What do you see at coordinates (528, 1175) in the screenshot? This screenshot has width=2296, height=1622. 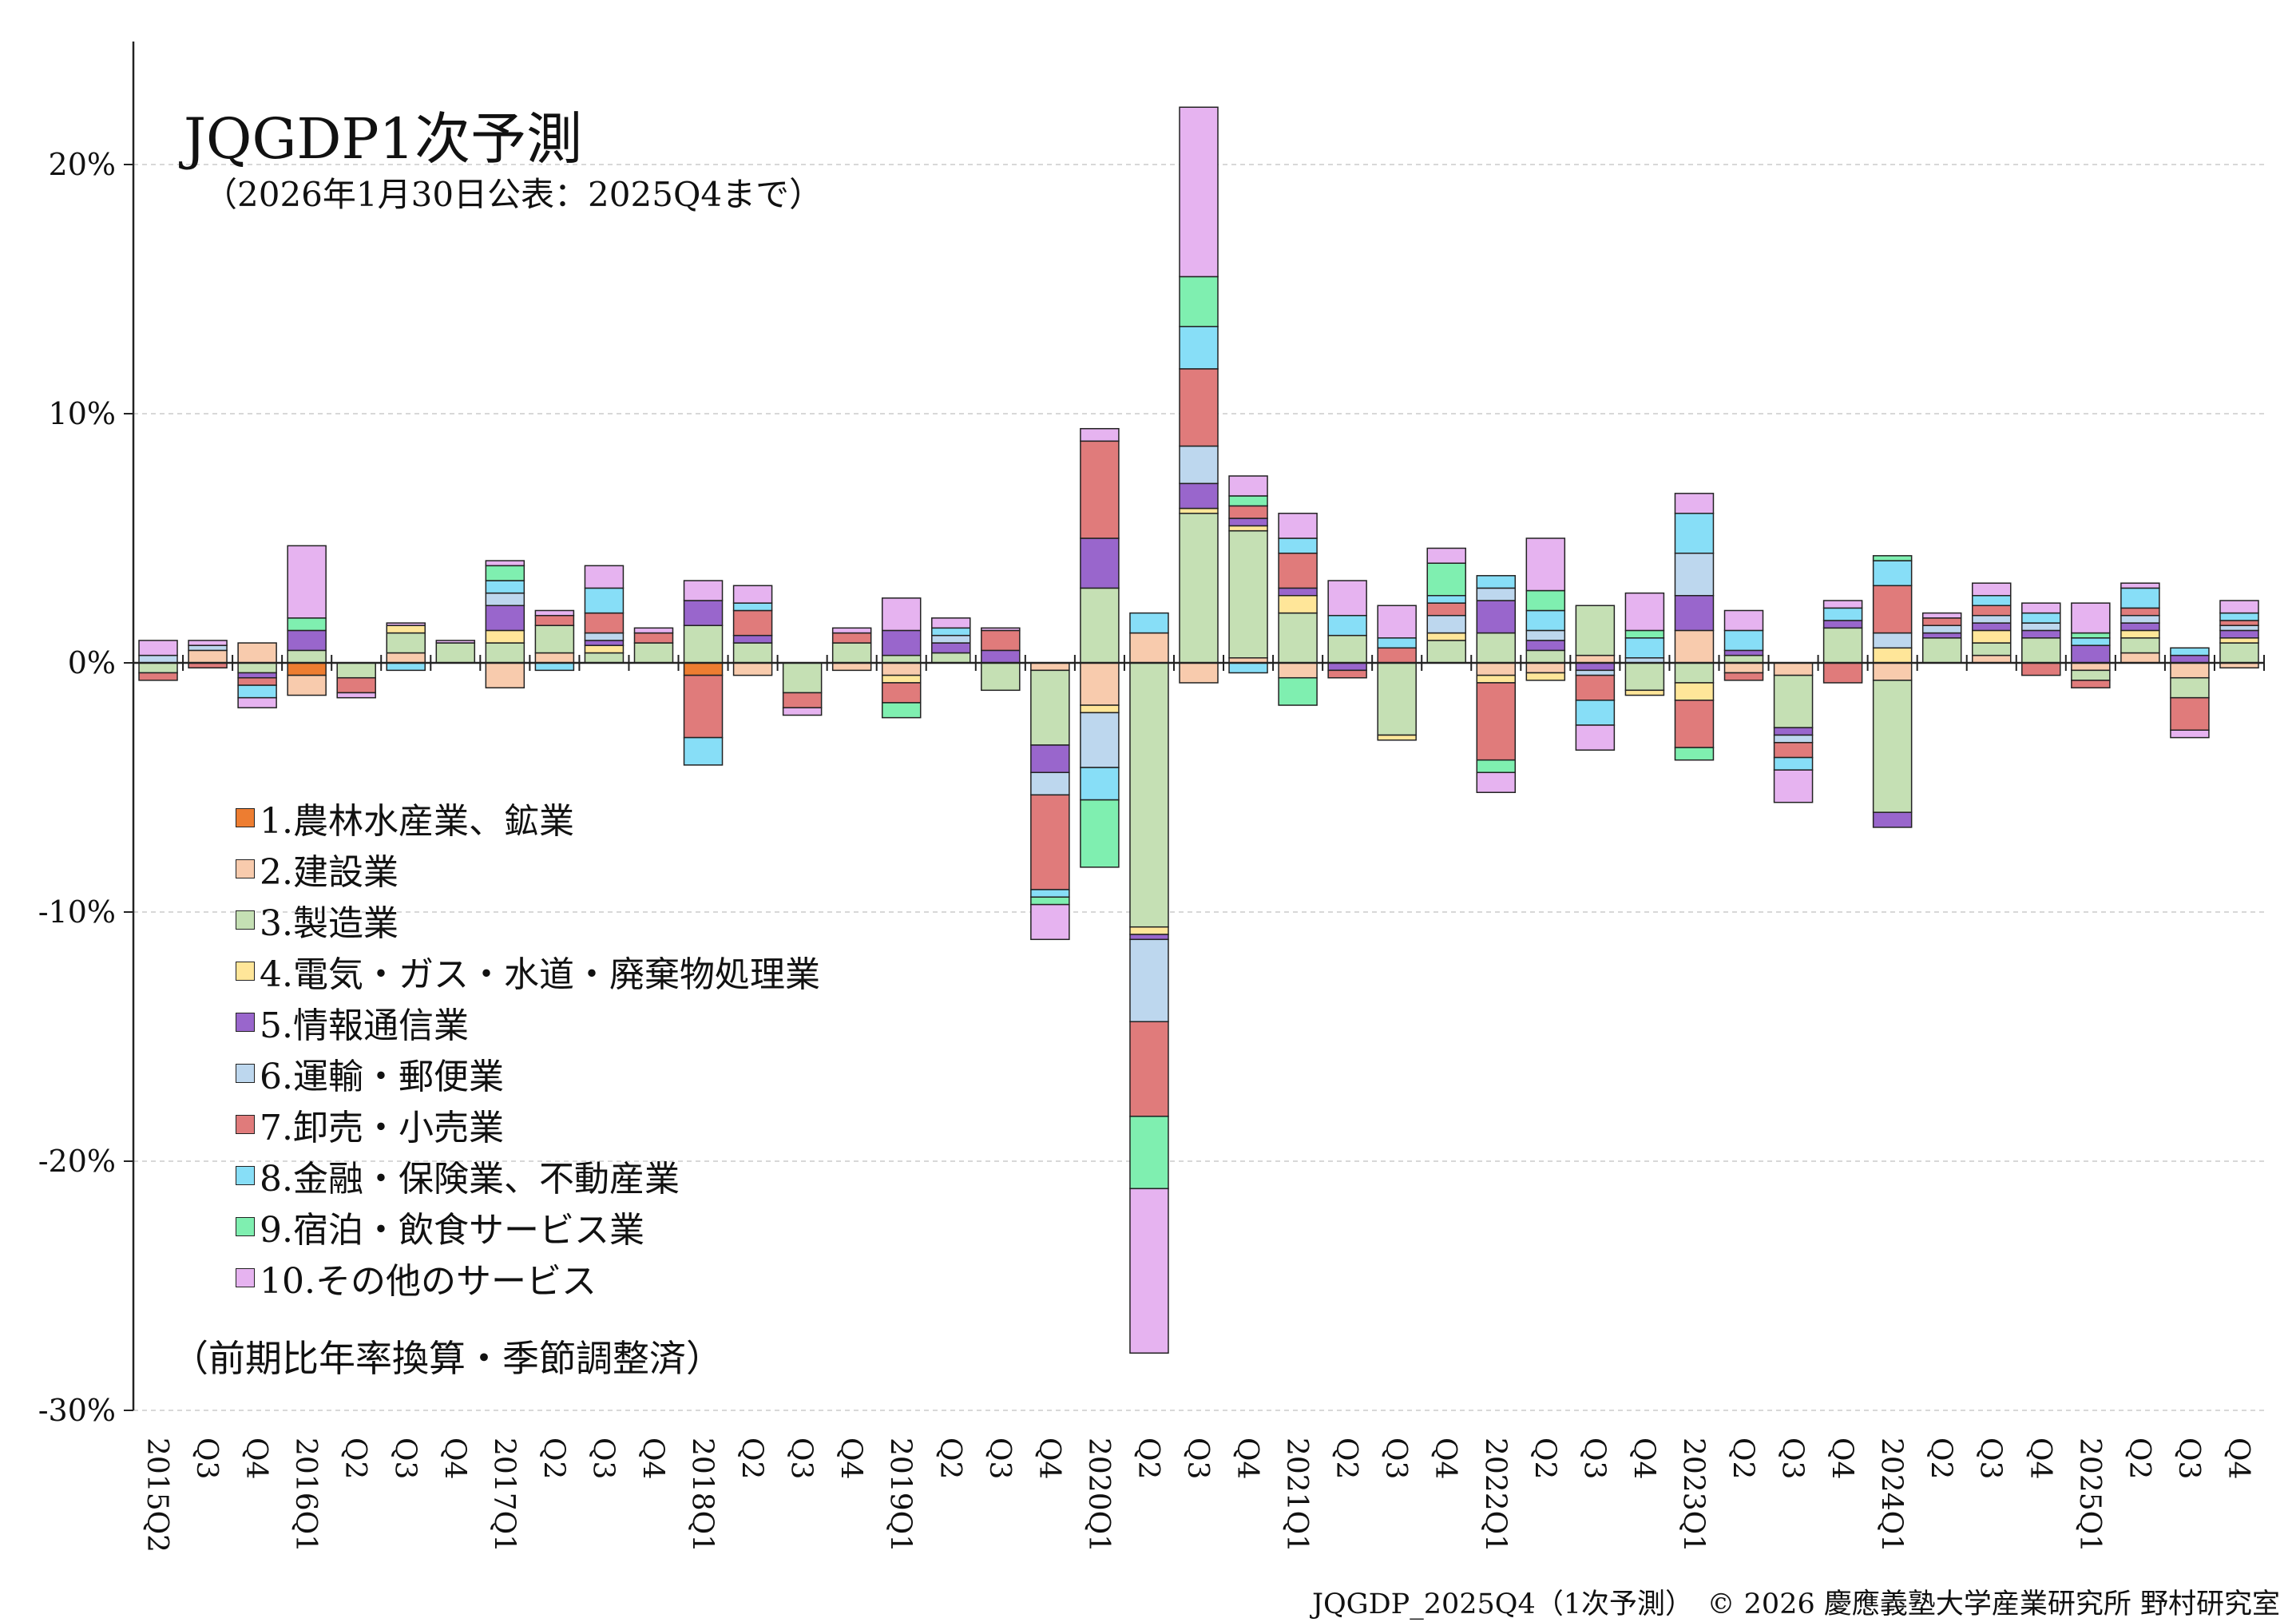 I see `legend-item: 8.金融・保険業、不動産業` at bounding box center [528, 1175].